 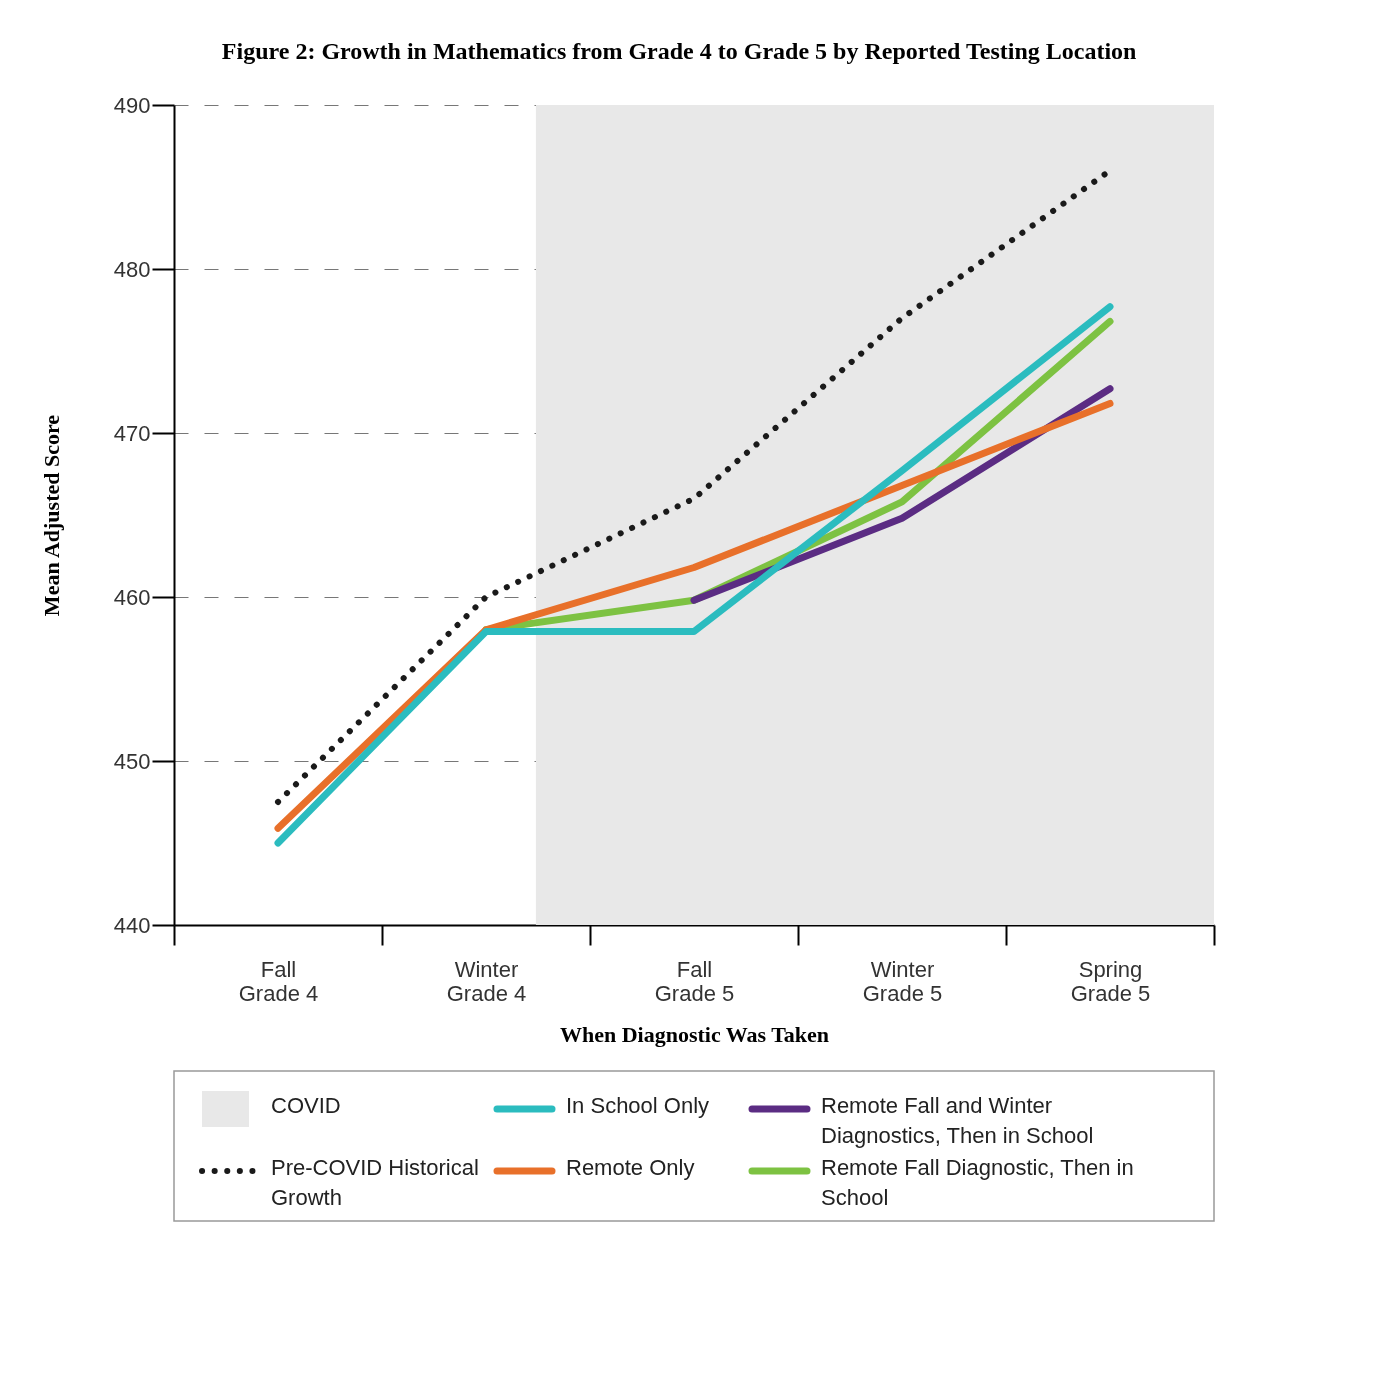 I want to click on x-tick-label: Fall Grade 4, so click(x=278, y=981).